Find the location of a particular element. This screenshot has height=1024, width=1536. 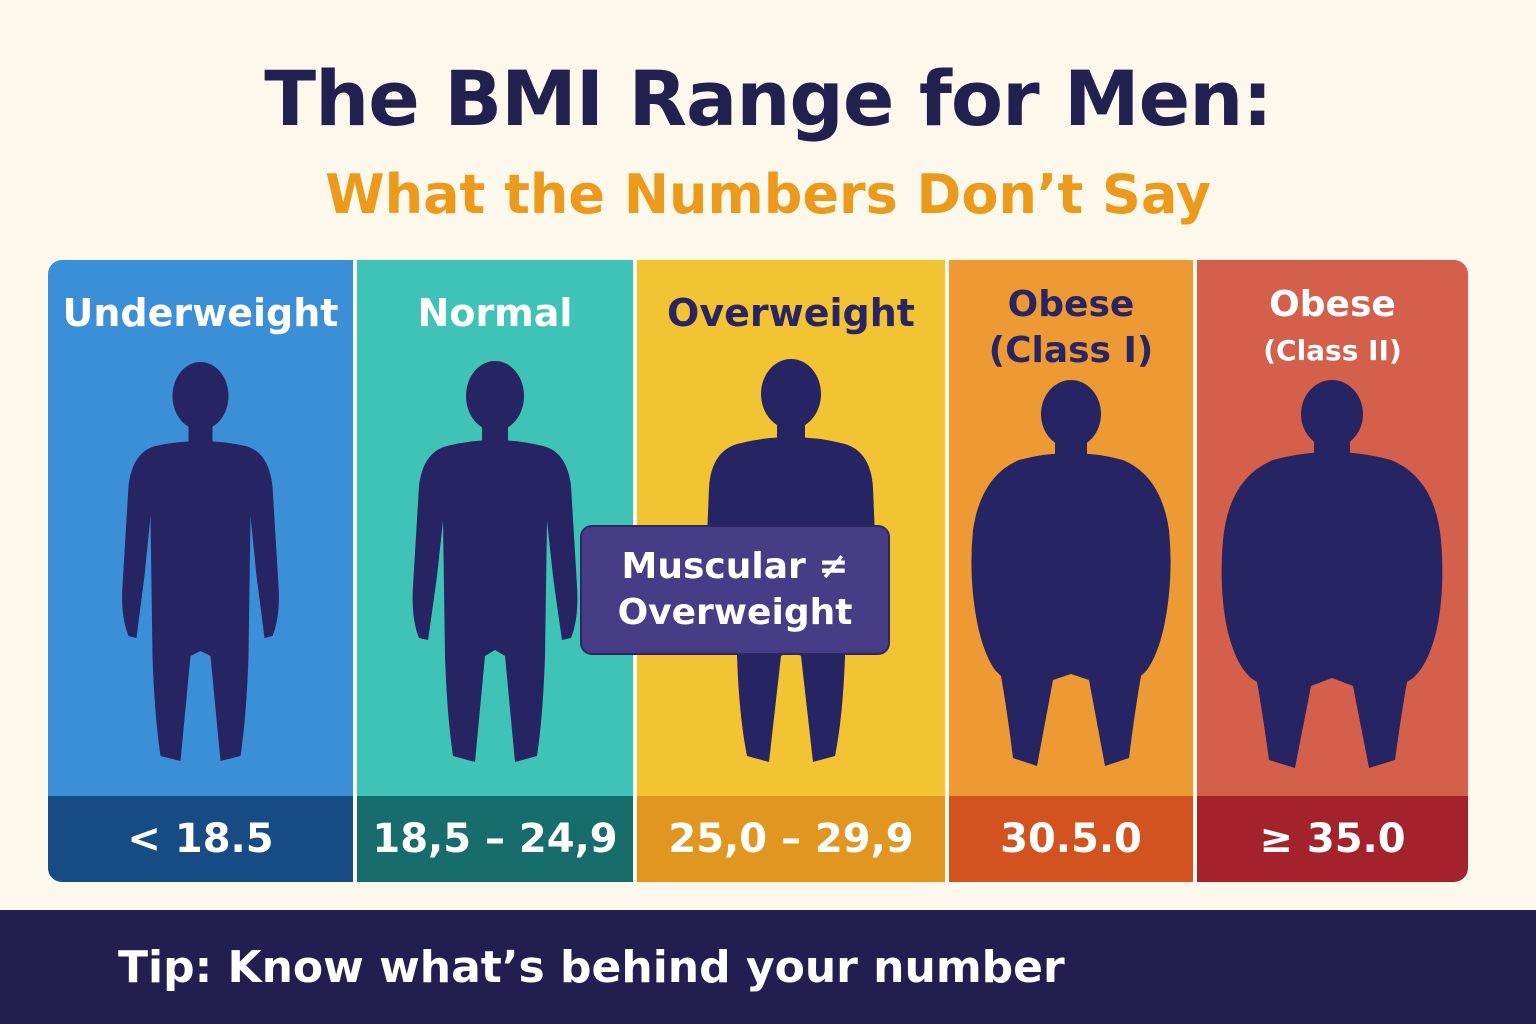

category-obese-class-1-body-area: Obese (Class I) is located at coordinates (1071, 528).